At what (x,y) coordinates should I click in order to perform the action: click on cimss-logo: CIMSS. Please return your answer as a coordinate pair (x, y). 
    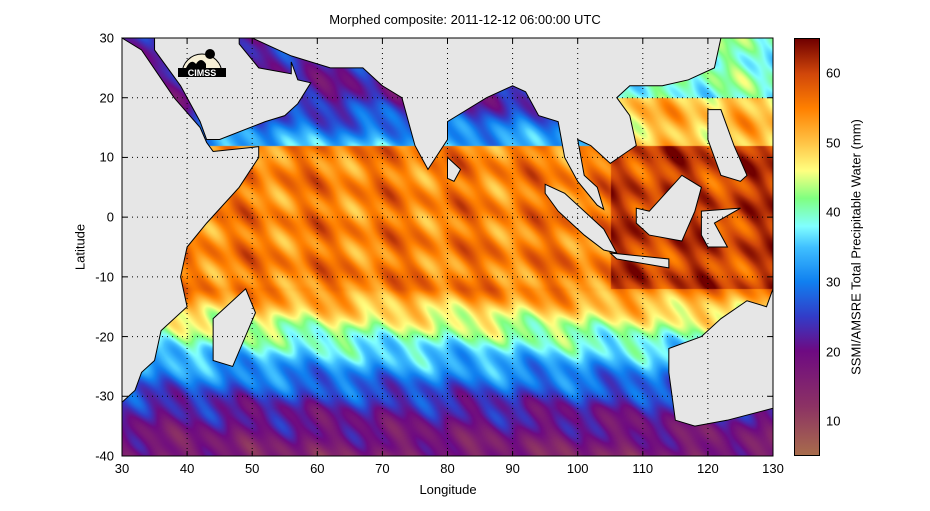
    Looking at the image, I should click on (202, 63).